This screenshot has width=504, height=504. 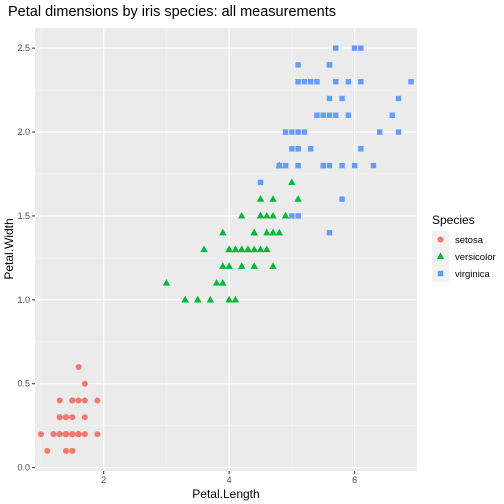 What do you see at coordinates (335, 140) in the screenshot?
I see `series-virginica` at bounding box center [335, 140].